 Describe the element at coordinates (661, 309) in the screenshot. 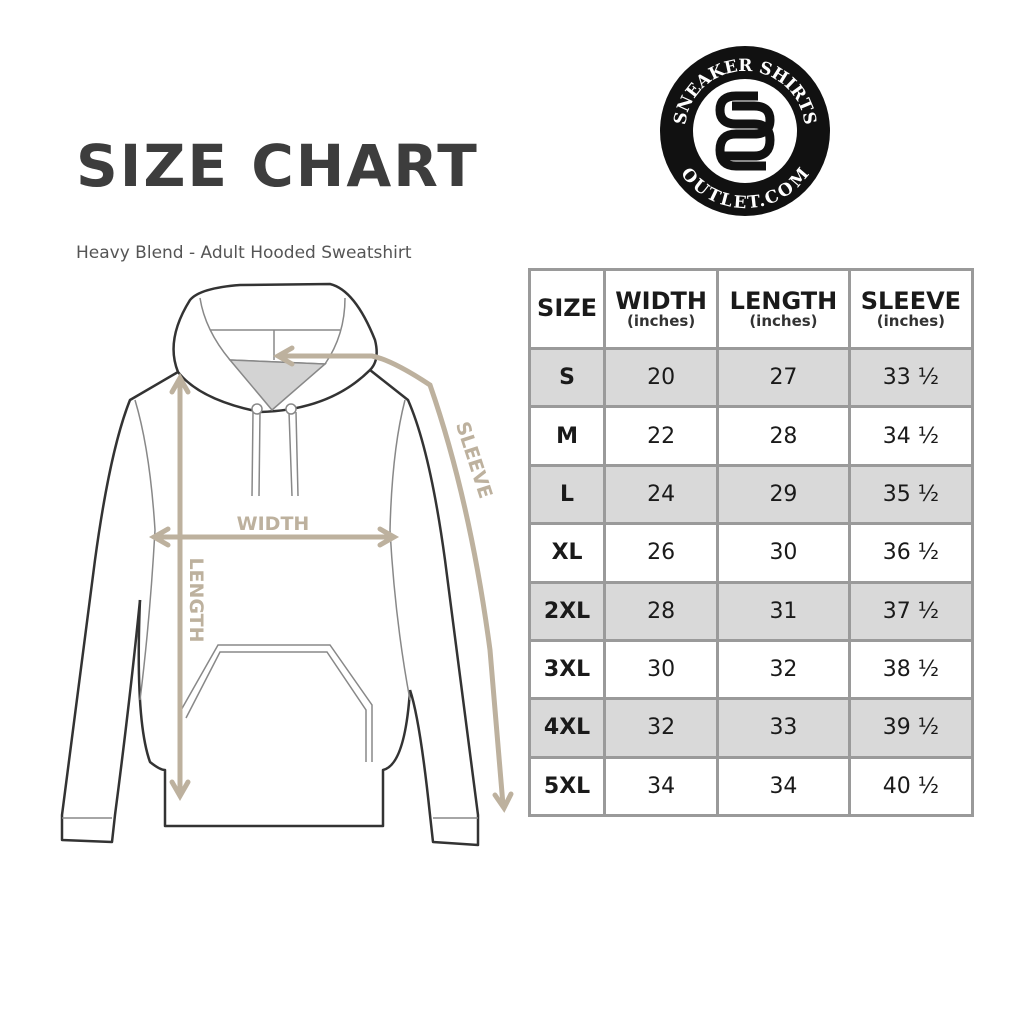

I see `header-width: WIDTH (inches)` at that location.